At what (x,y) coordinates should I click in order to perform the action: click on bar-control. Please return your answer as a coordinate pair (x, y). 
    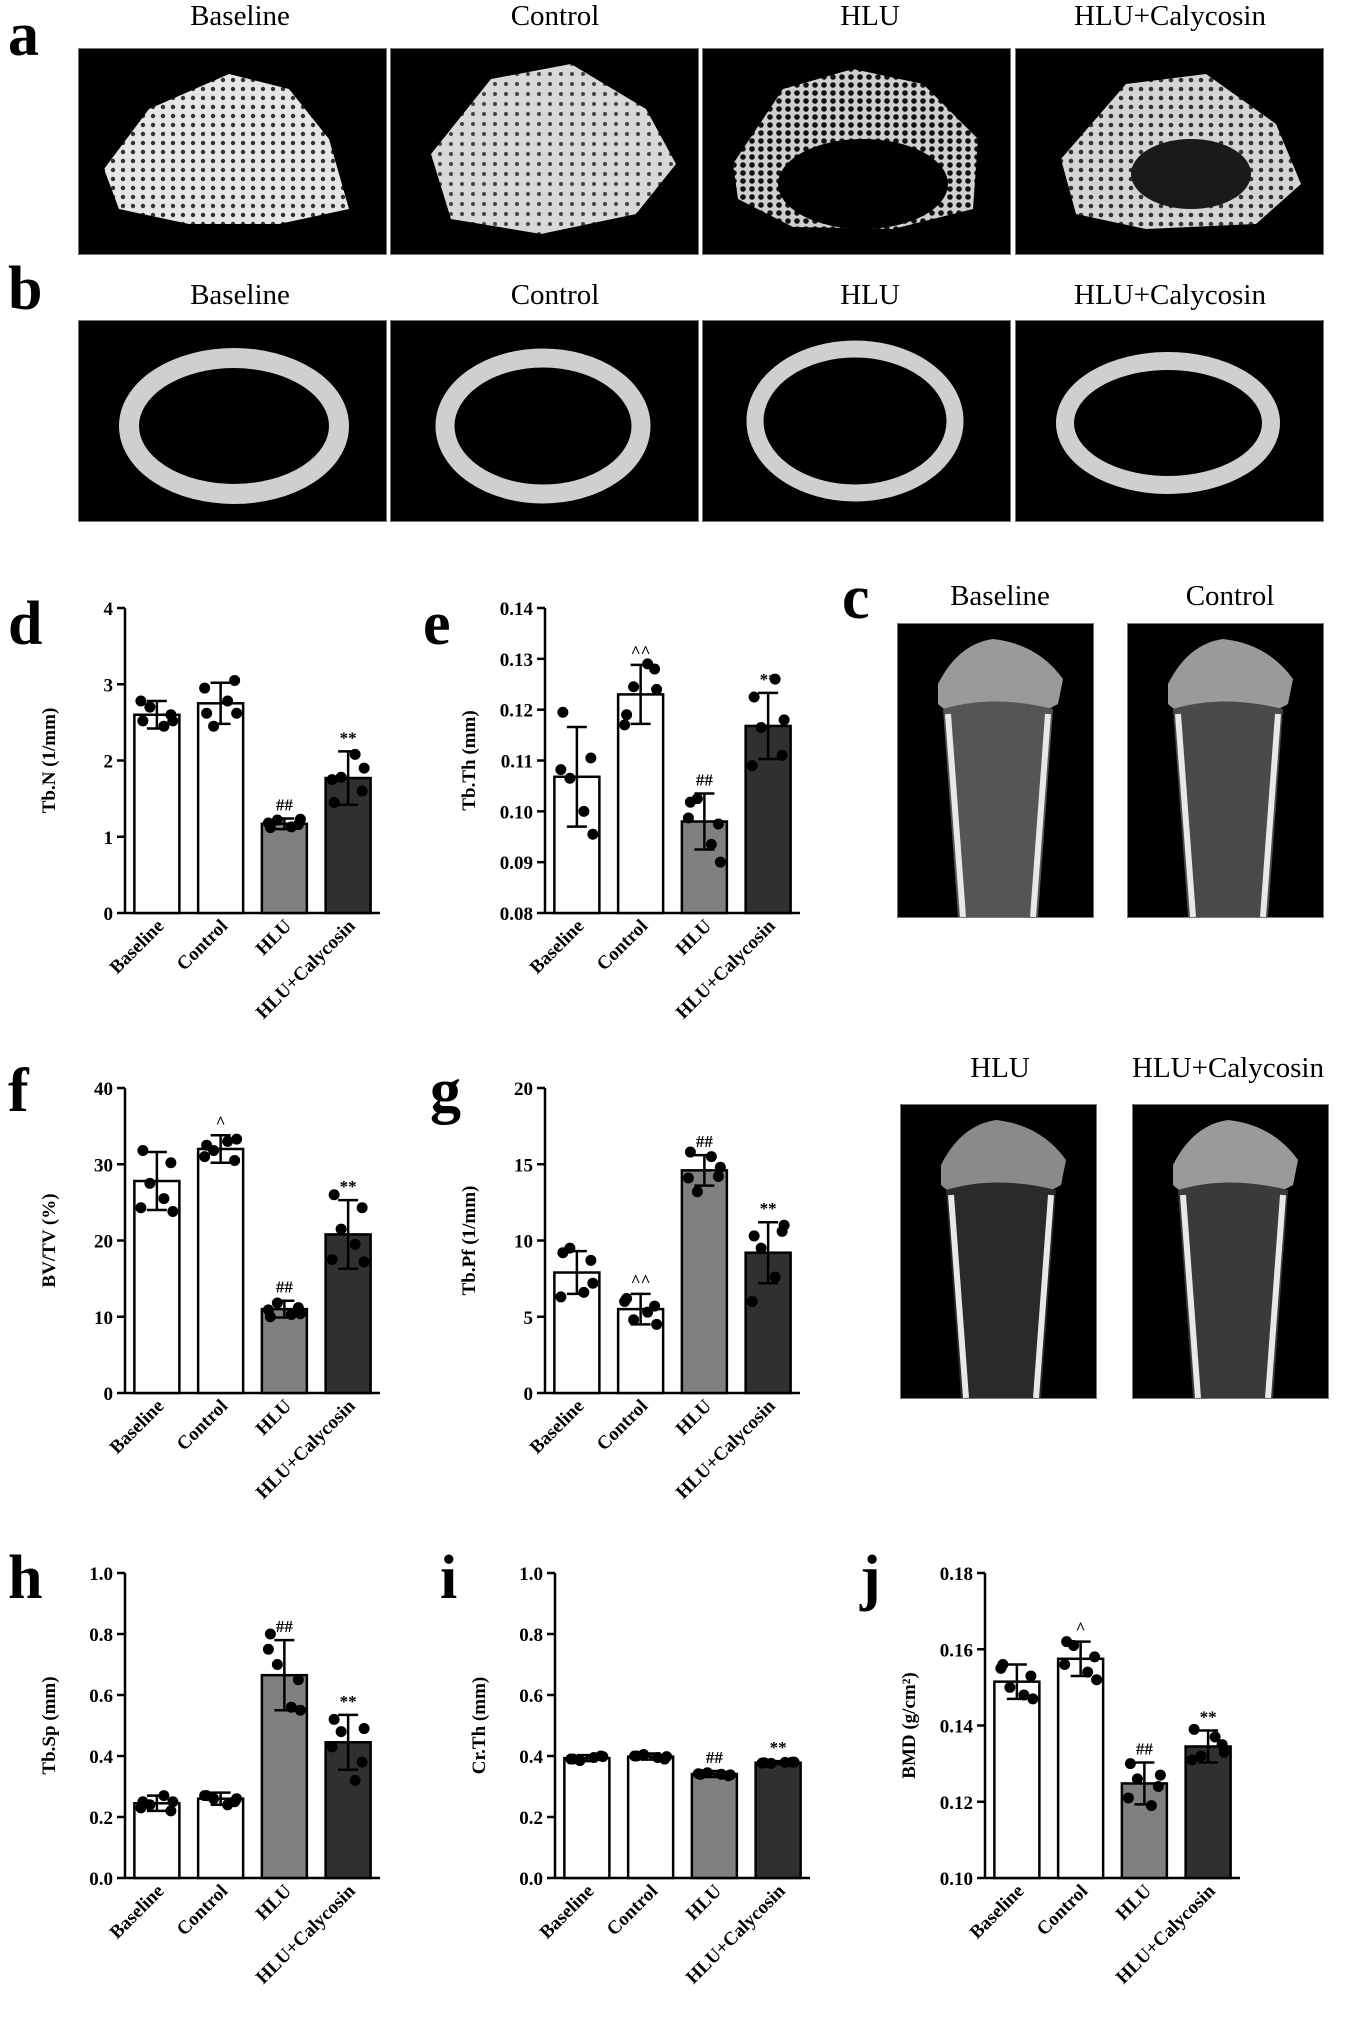
    Looking at the image, I should click on (220, 1838).